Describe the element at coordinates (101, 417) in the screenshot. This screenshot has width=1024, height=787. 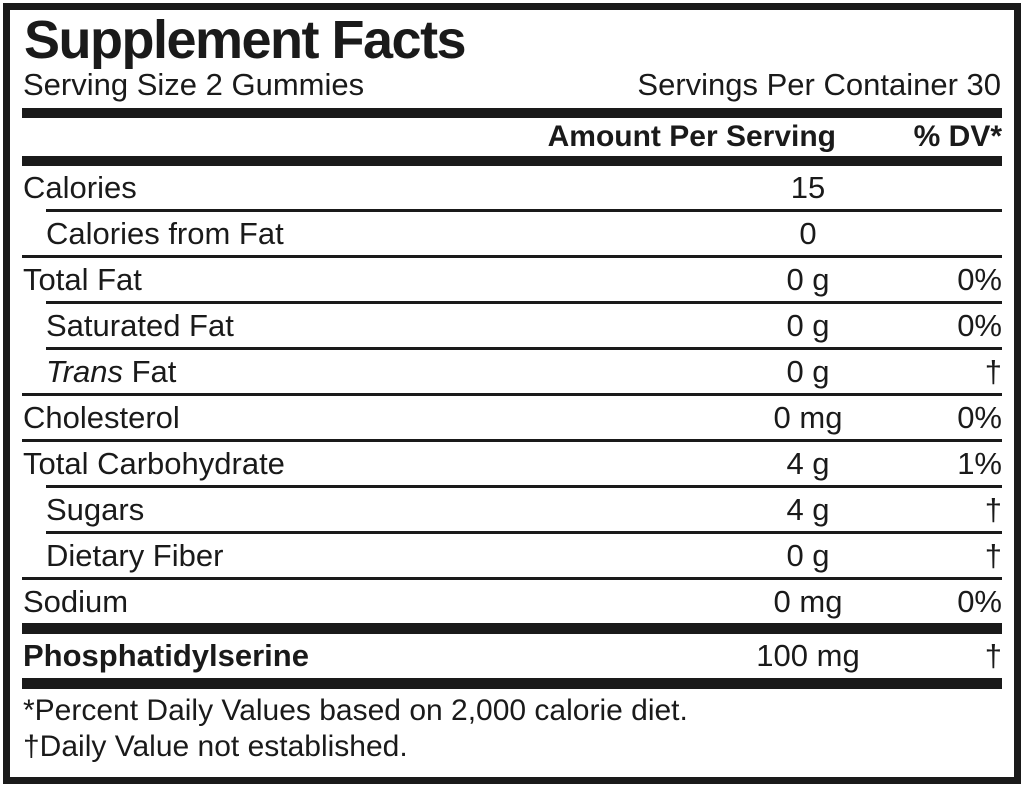
I see `nutrient-name: Cholesterol` at that location.